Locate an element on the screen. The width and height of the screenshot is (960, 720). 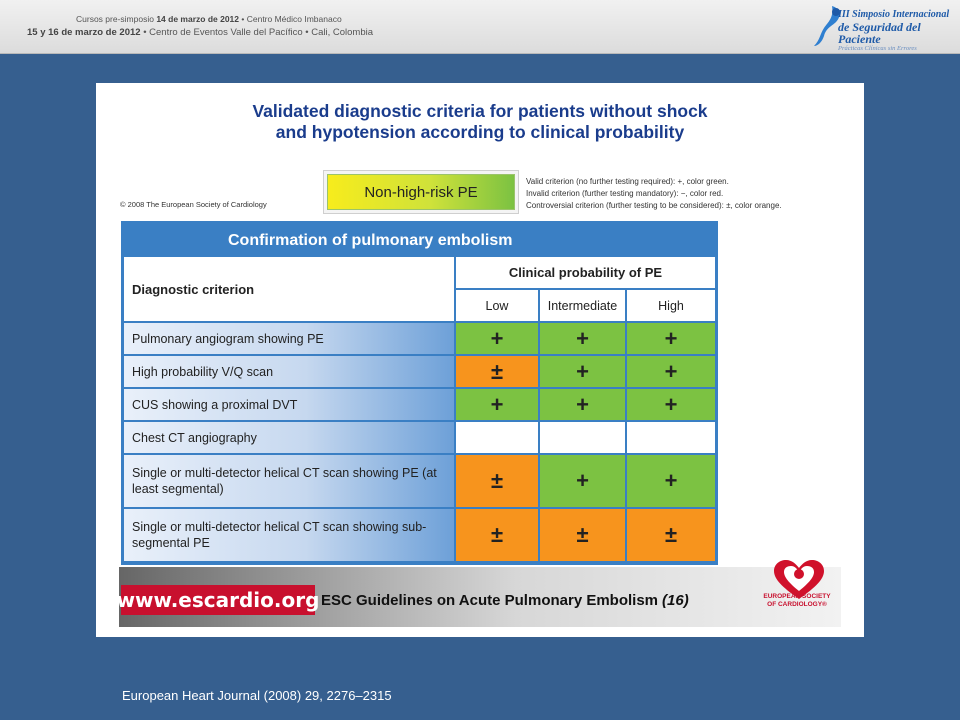
escardio-link: www.escardio.org is located at coordinates (218, 600).